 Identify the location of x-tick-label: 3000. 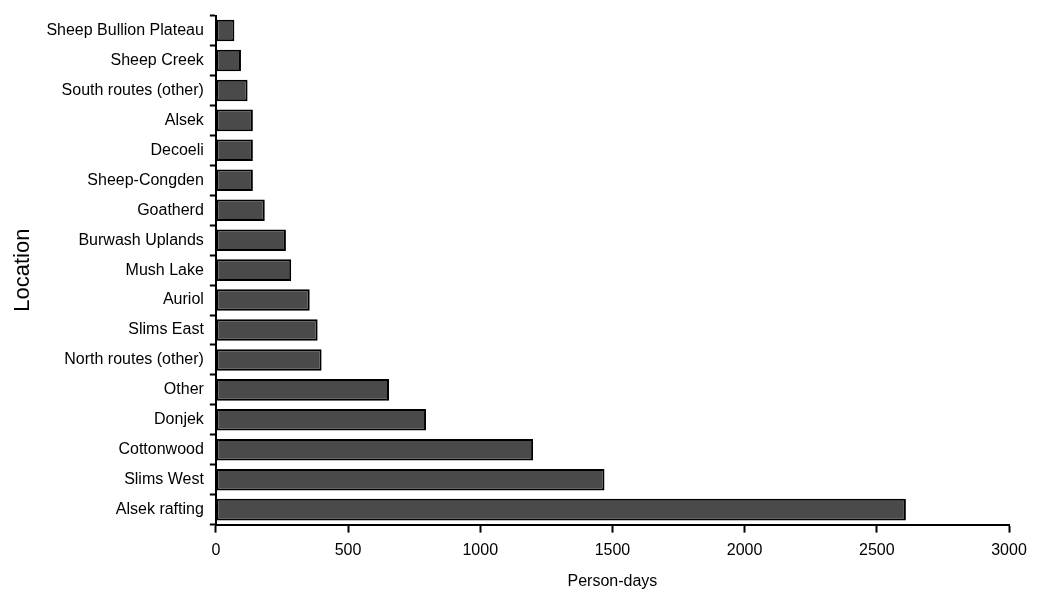
(1009, 549).